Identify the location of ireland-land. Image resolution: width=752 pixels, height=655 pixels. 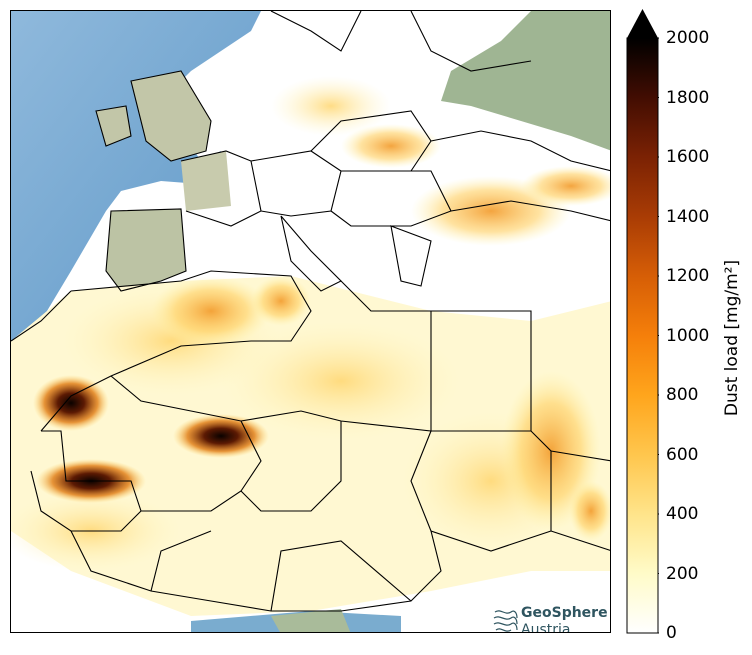
(113, 126).